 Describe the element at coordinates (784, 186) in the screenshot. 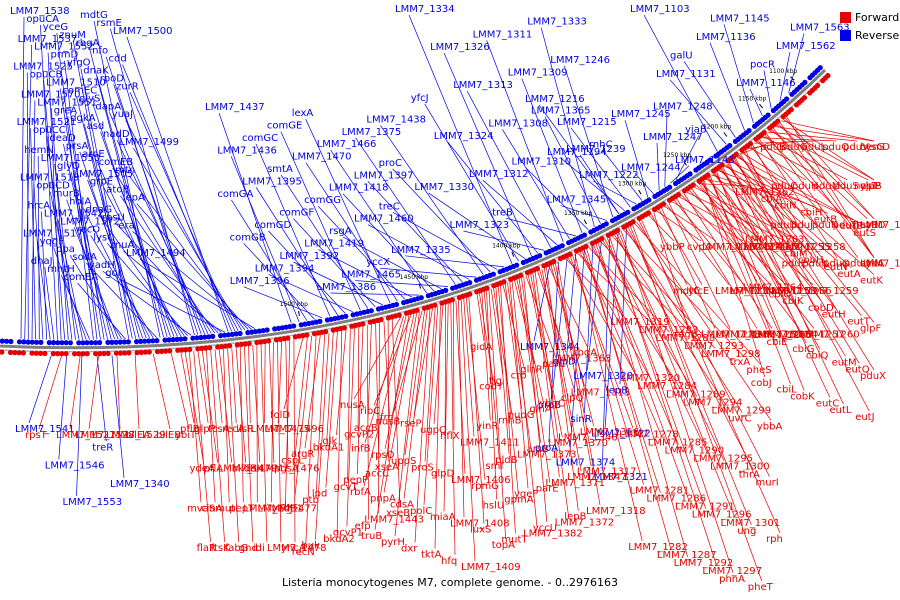

I see `forward-gene-label: pduC` at that location.